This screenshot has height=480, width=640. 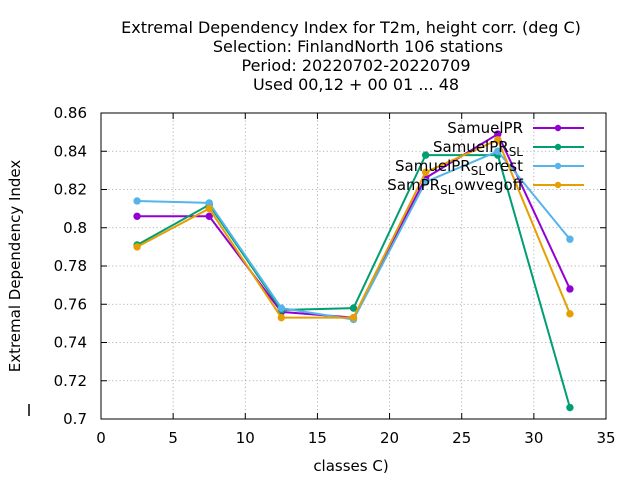 What do you see at coordinates (355, 65) in the screenshot?
I see `title-line-3: Period: 20220702-20220709` at bounding box center [355, 65].